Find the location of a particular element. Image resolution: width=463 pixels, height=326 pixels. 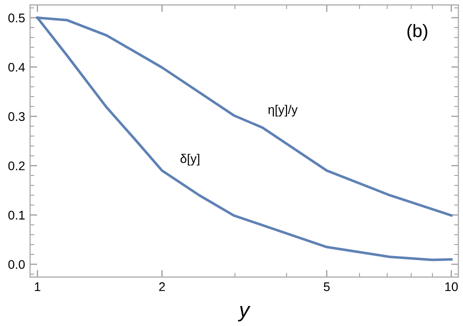

annotation: (b) is located at coordinates (417, 32).